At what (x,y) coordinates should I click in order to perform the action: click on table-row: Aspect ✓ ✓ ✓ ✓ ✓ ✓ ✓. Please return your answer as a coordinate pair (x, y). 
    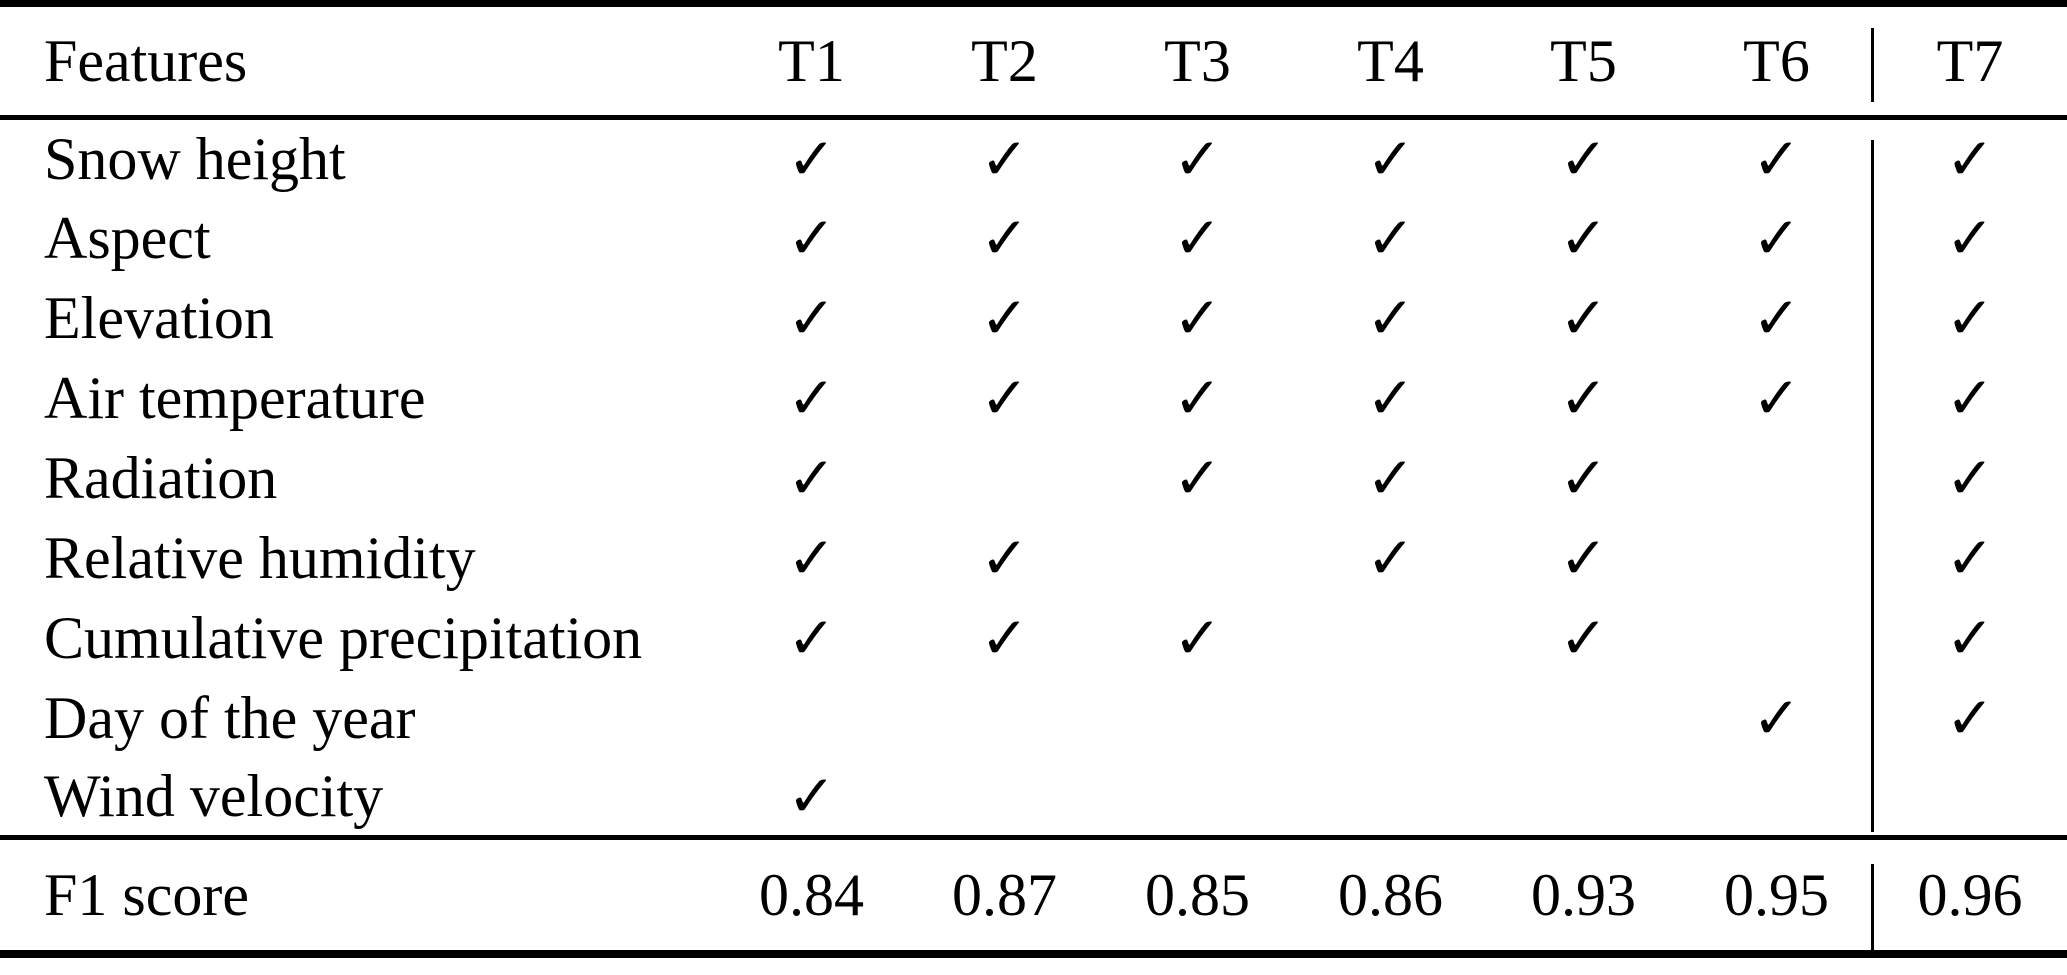
    Looking at the image, I should click on (1033, 238).